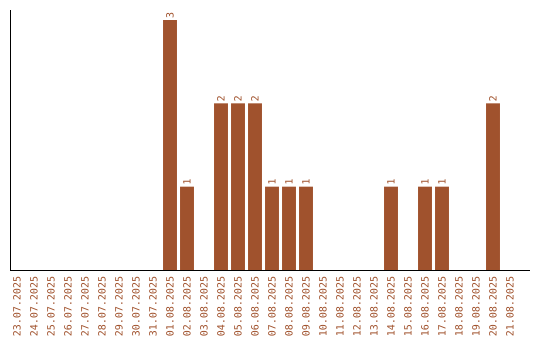 This screenshot has height=340, width=540. Describe the element at coordinates (222, 306) in the screenshot. I see `x-tick-label: 04.08.2025` at that location.